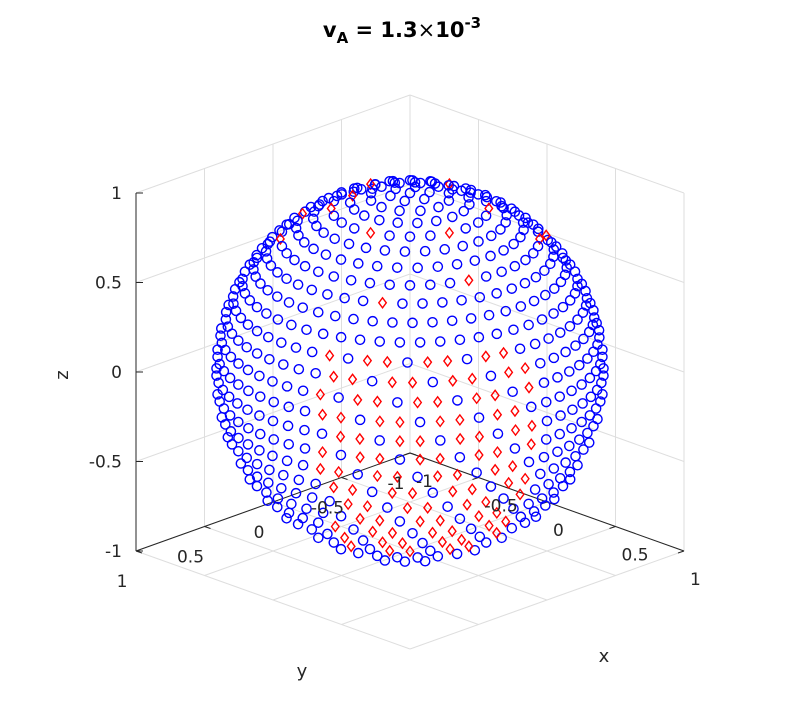 This screenshot has width=789, height=722. What do you see at coordinates (105, 463) in the screenshot?
I see `z-tick-label: -0.5` at bounding box center [105, 463].